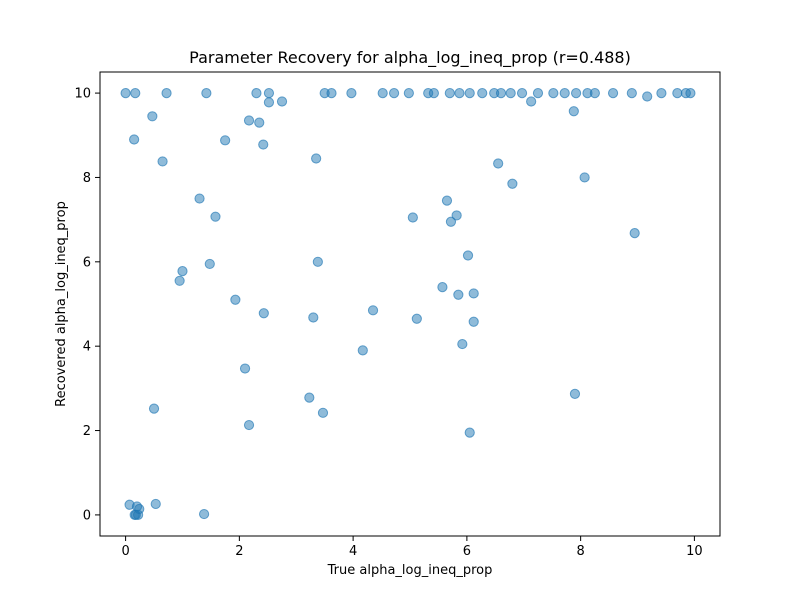 The height and width of the screenshot is (600, 800). What do you see at coordinates (87, 178) in the screenshot?
I see `y-tick-label: 8` at bounding box center [87, 178].